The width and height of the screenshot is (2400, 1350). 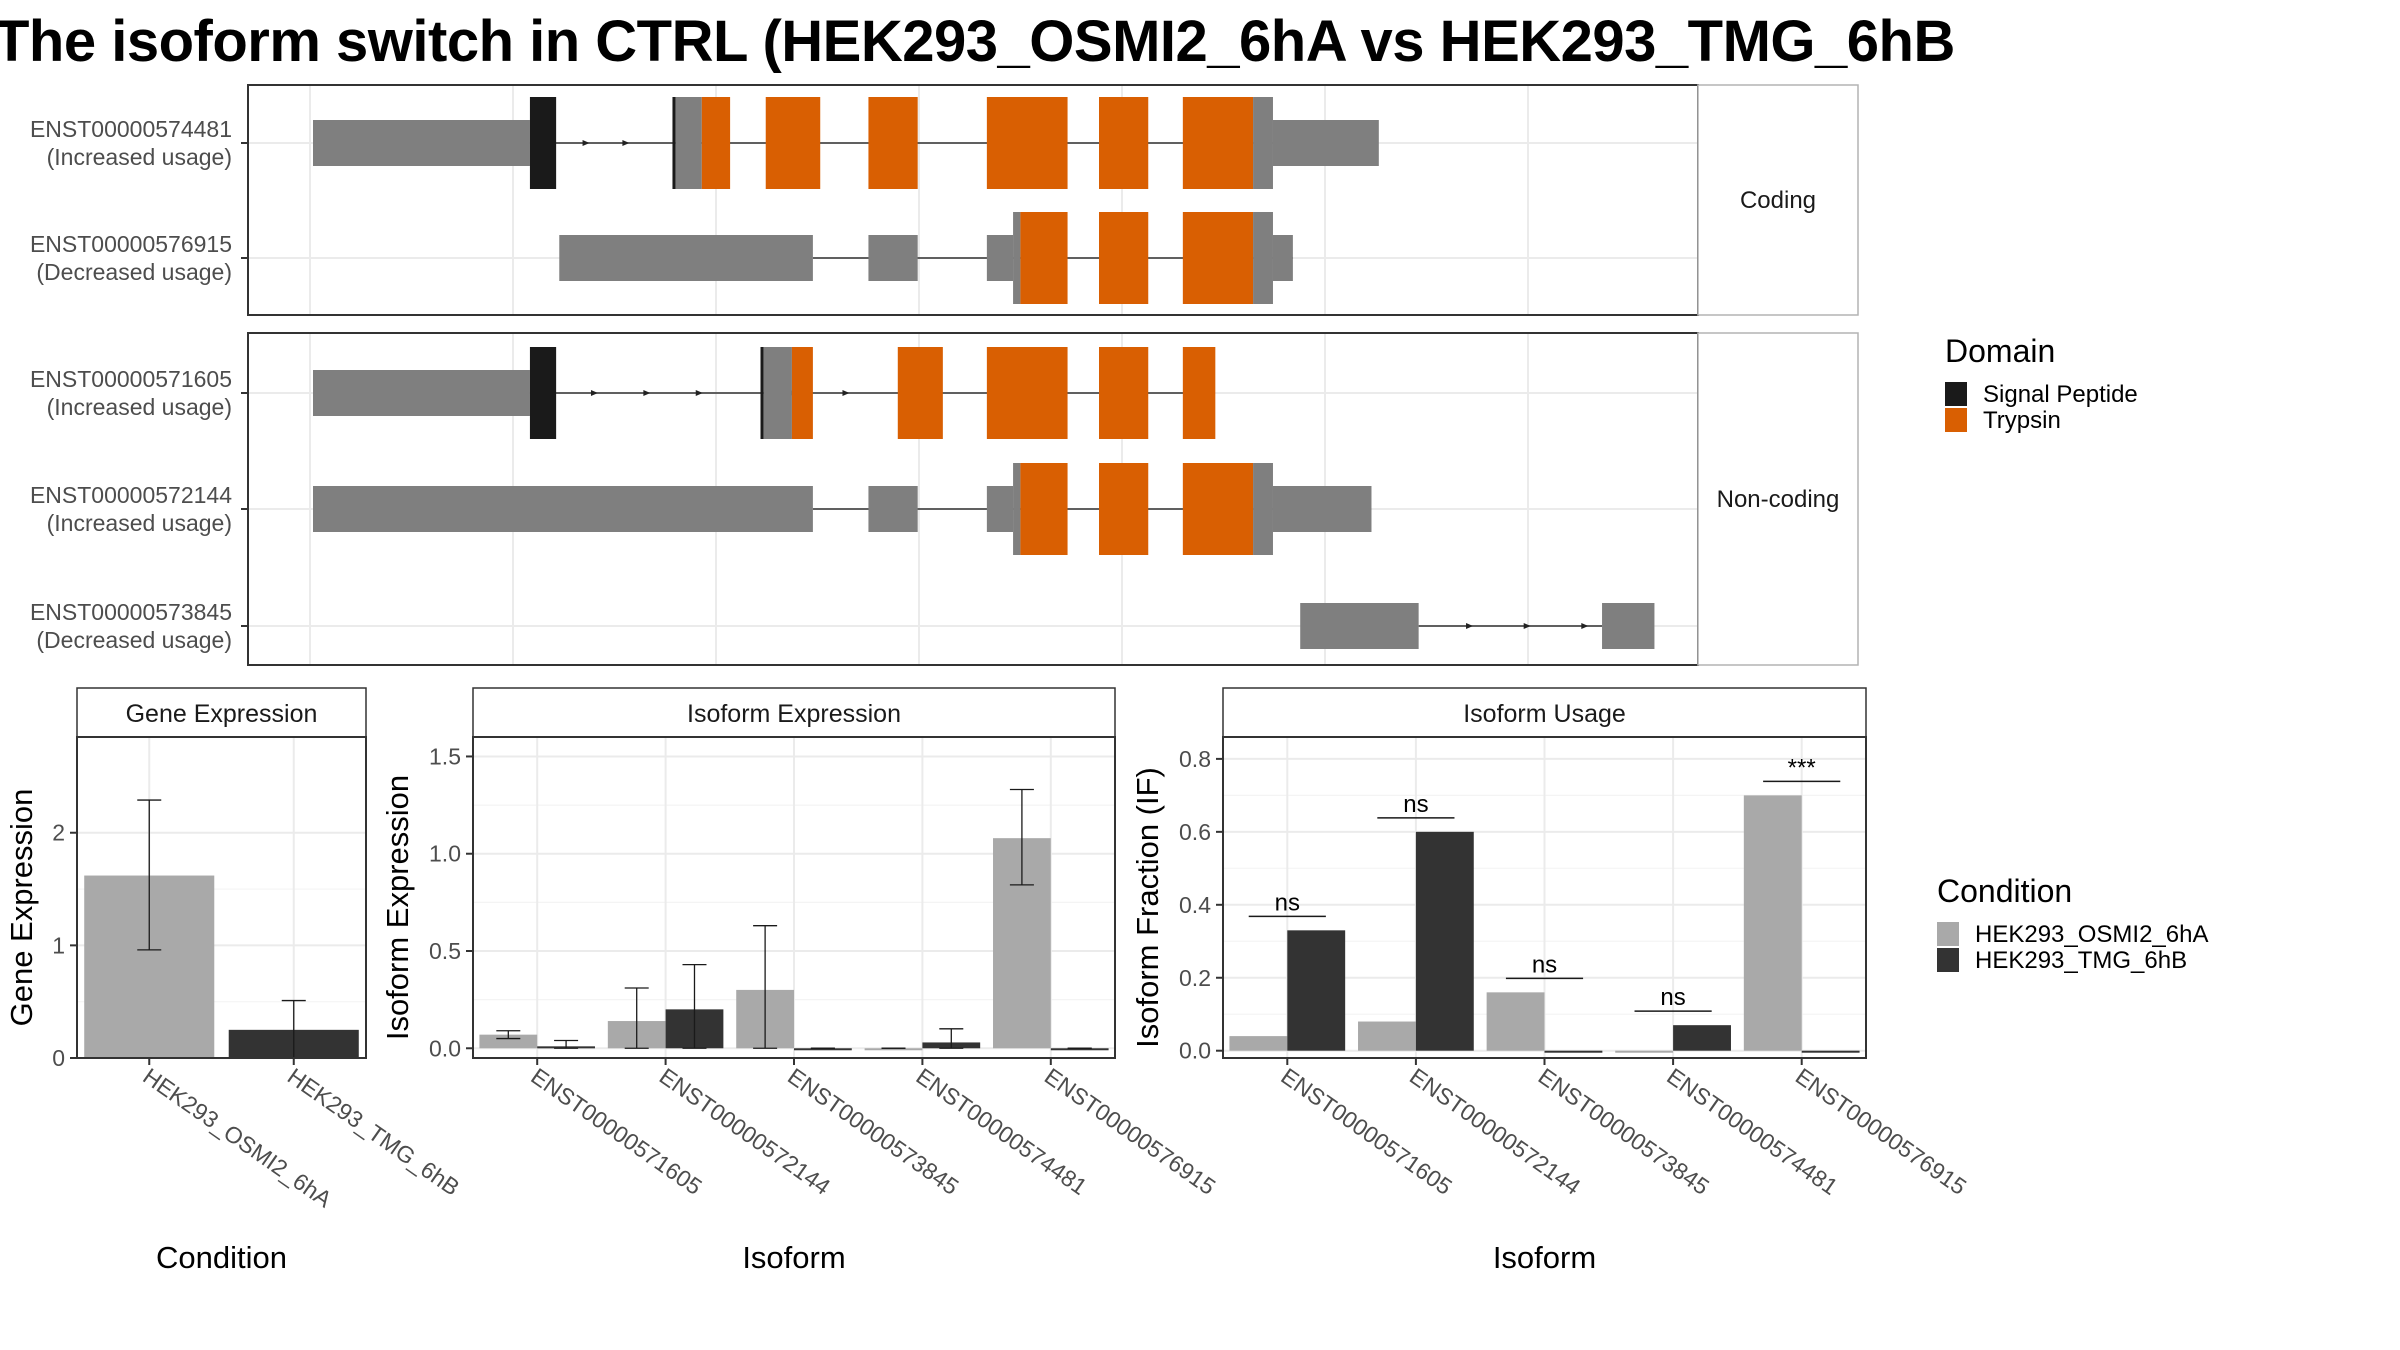 I want to click on significance-label: ***, so click(x=1802, y=767).